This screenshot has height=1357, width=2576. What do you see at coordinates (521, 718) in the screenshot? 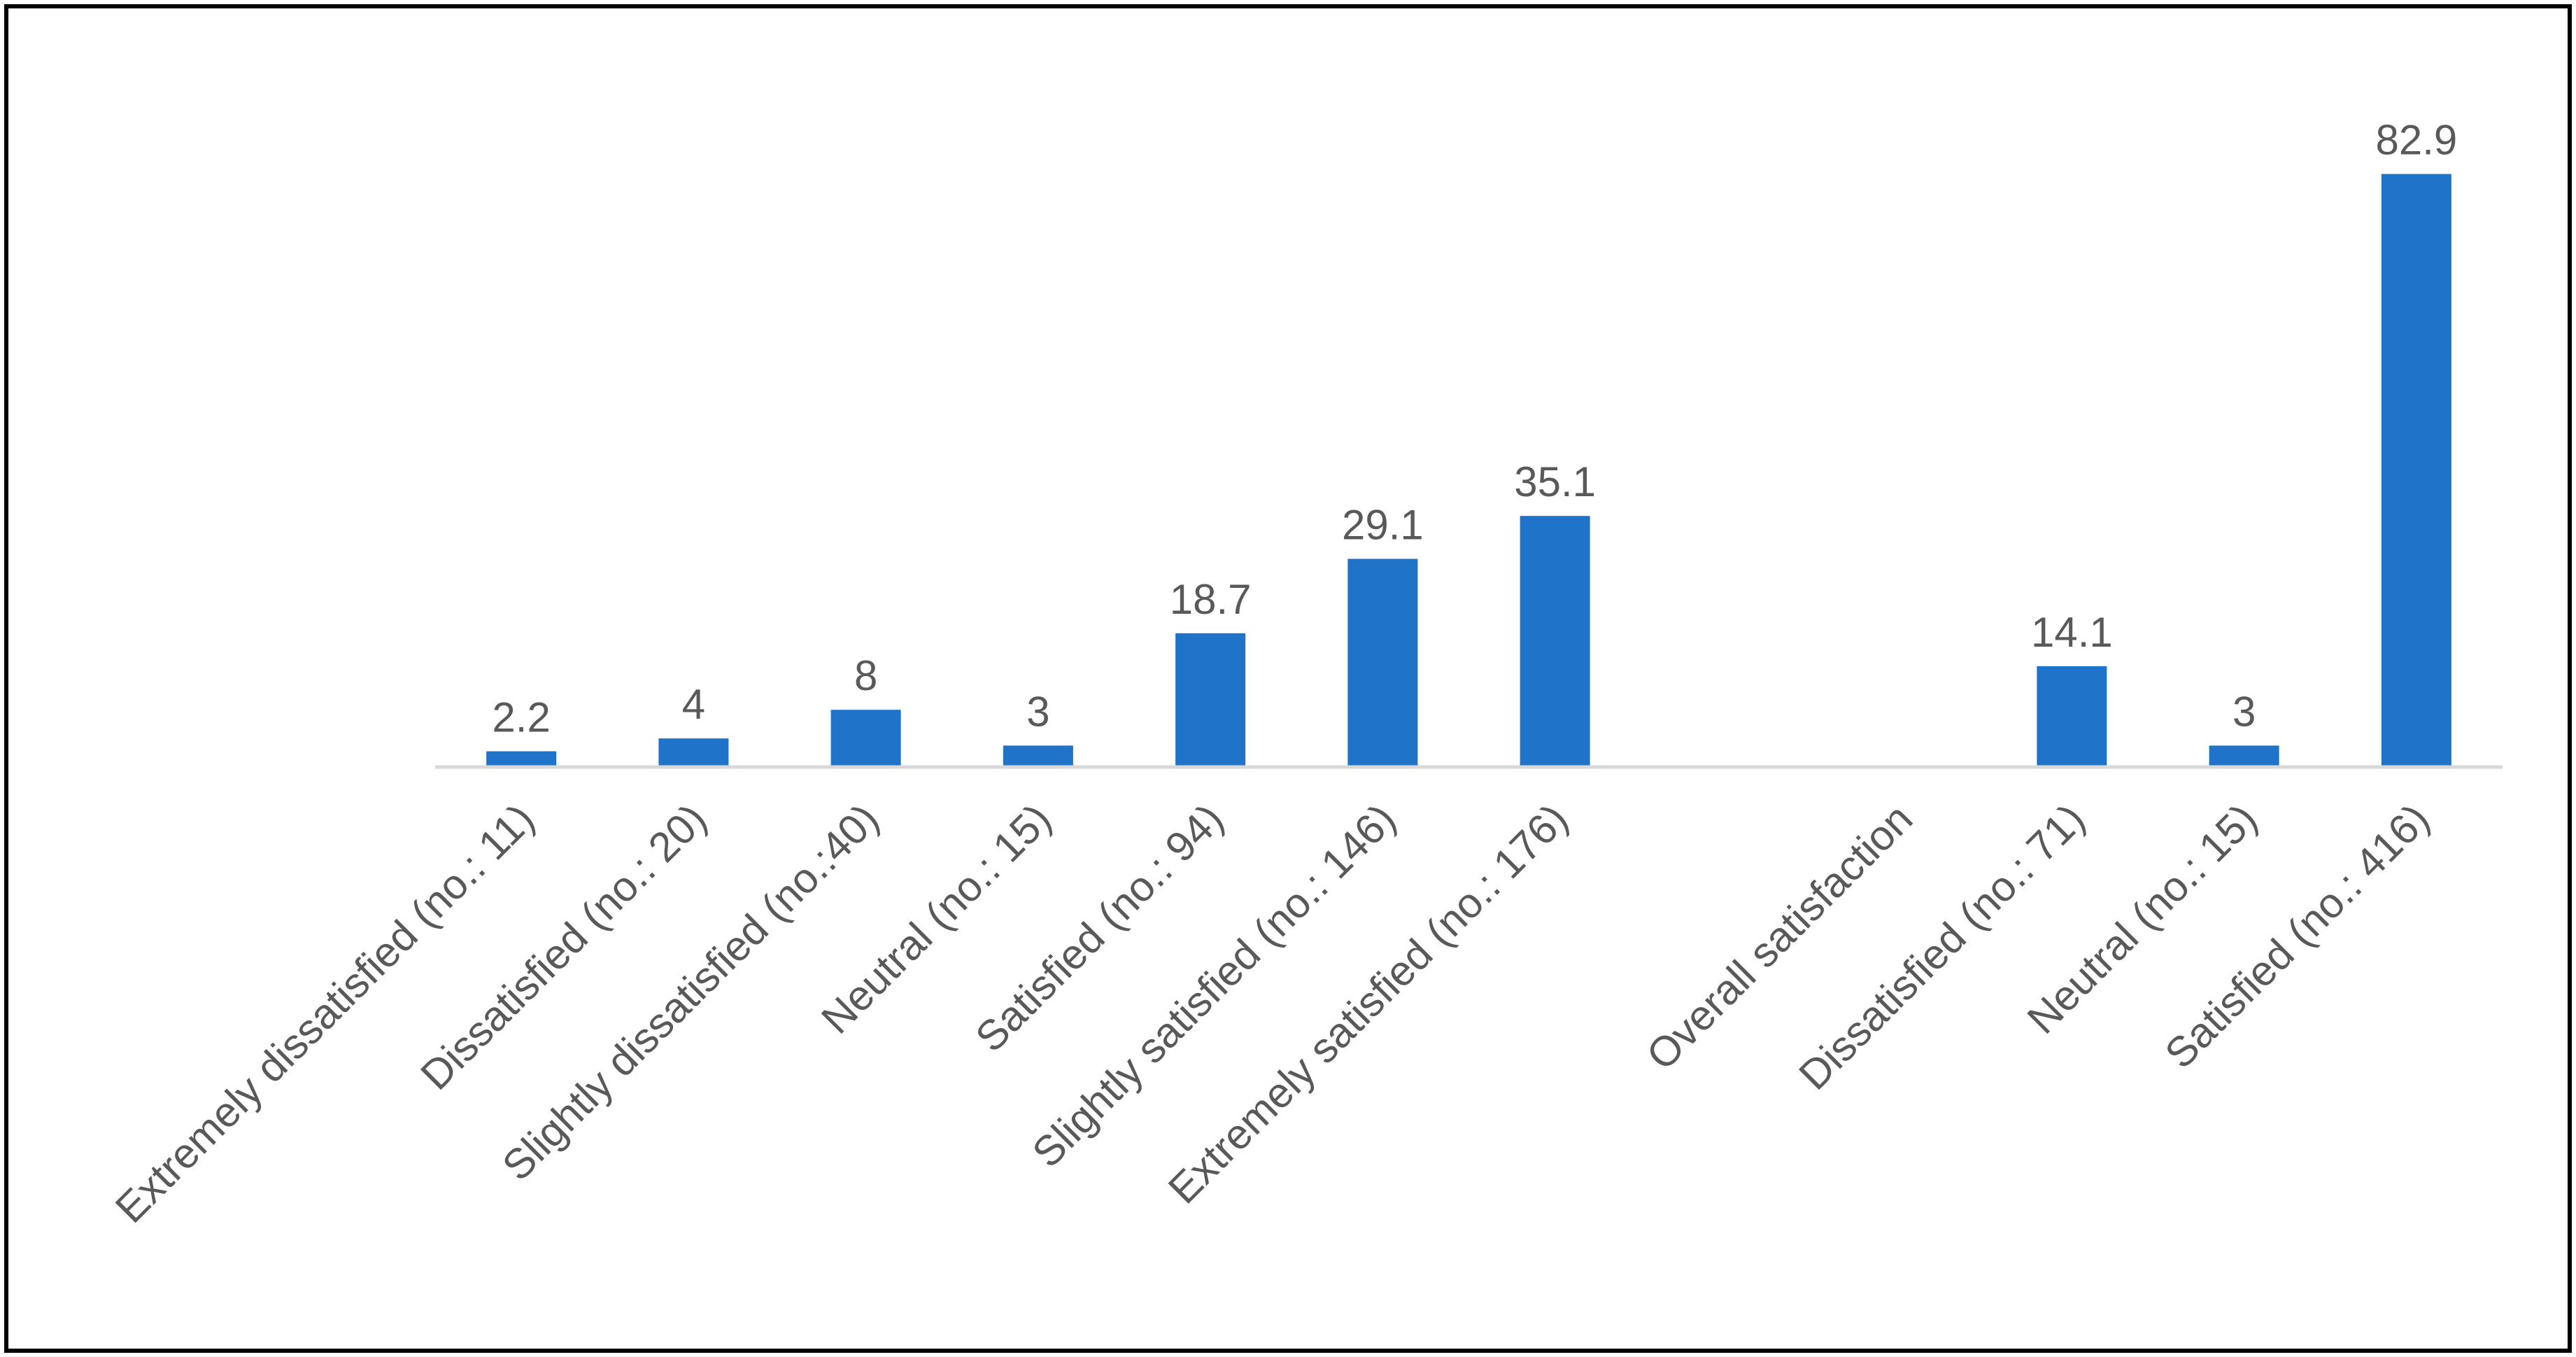
I see `data-label-0: 2.2` at bounding box center [521, 718].